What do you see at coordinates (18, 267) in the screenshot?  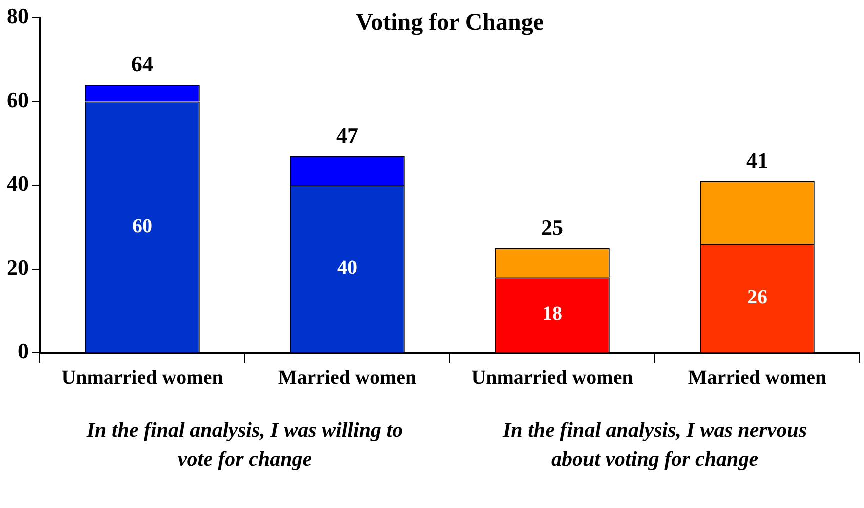 I see `y-tick-label: 20` at bounding box center [18, 267].